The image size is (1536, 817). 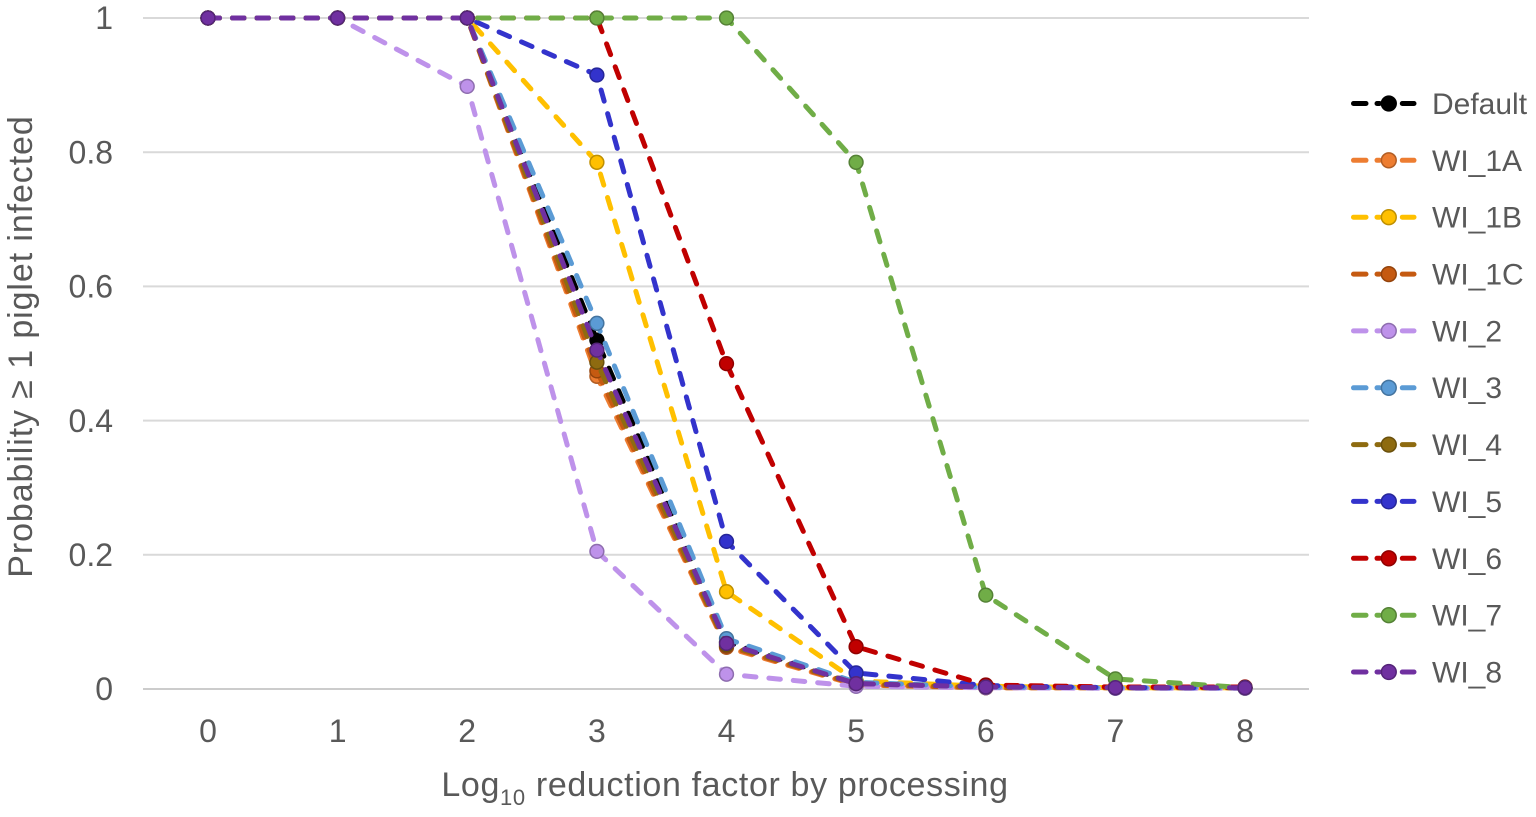 I want to click on svg-text: WI_5, so click(x=1467, y=502).